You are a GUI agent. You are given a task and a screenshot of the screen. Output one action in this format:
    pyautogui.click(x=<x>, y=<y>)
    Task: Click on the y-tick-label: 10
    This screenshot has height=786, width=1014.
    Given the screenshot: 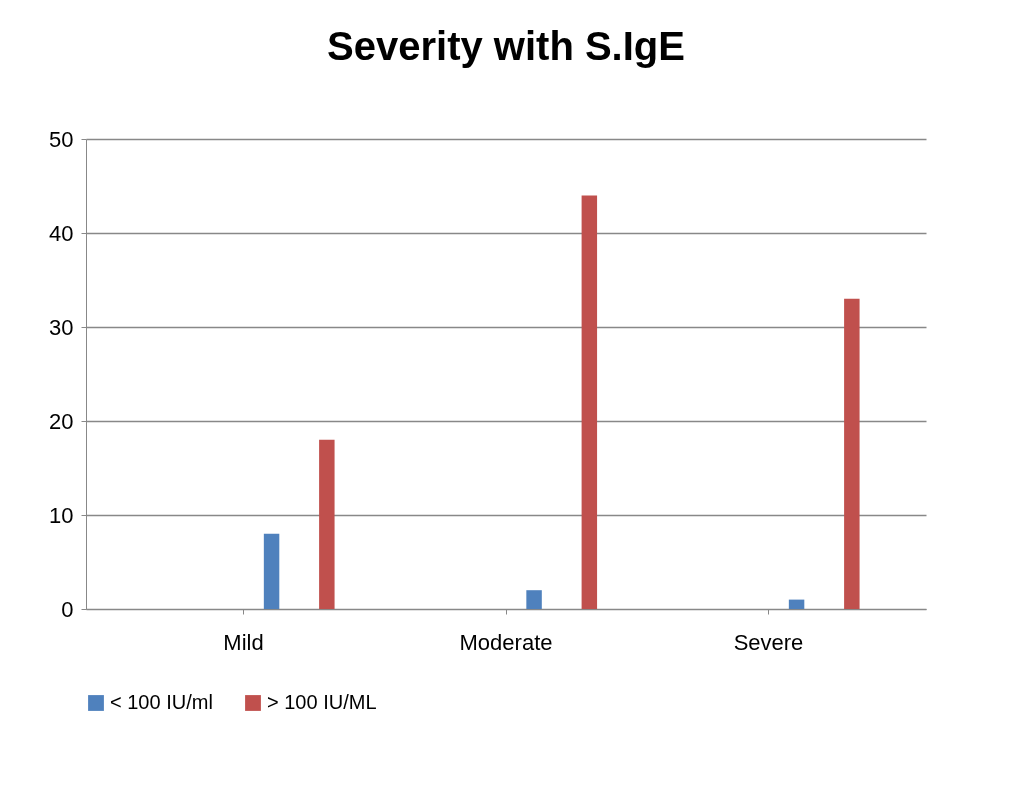 What is the action you would take?
    pyautogui.click(x=61, y=515)
    